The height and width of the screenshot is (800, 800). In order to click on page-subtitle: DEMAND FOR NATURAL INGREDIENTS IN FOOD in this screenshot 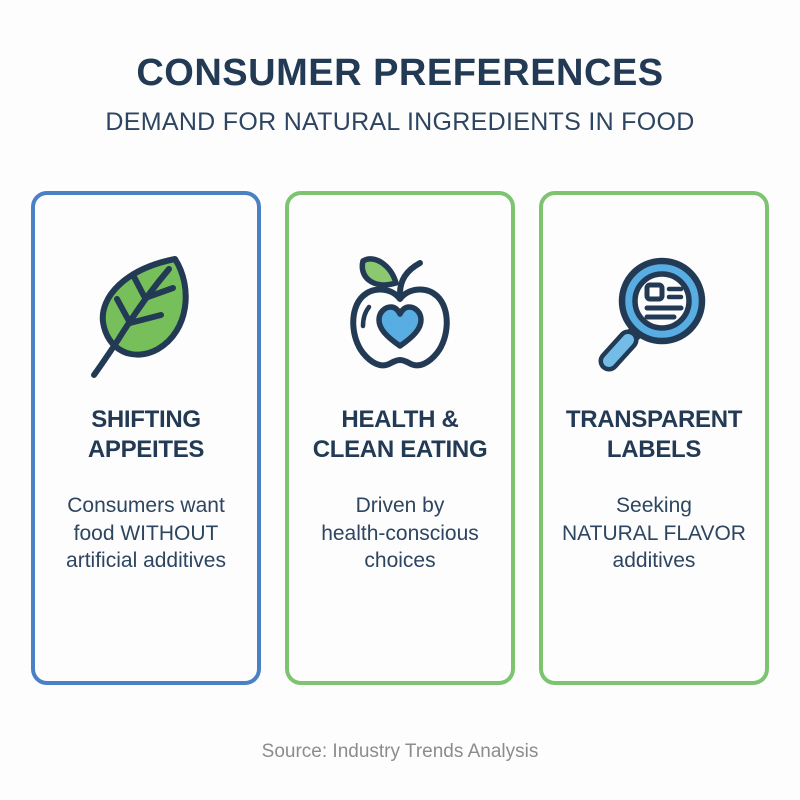, I will do `click(400, 122)`.